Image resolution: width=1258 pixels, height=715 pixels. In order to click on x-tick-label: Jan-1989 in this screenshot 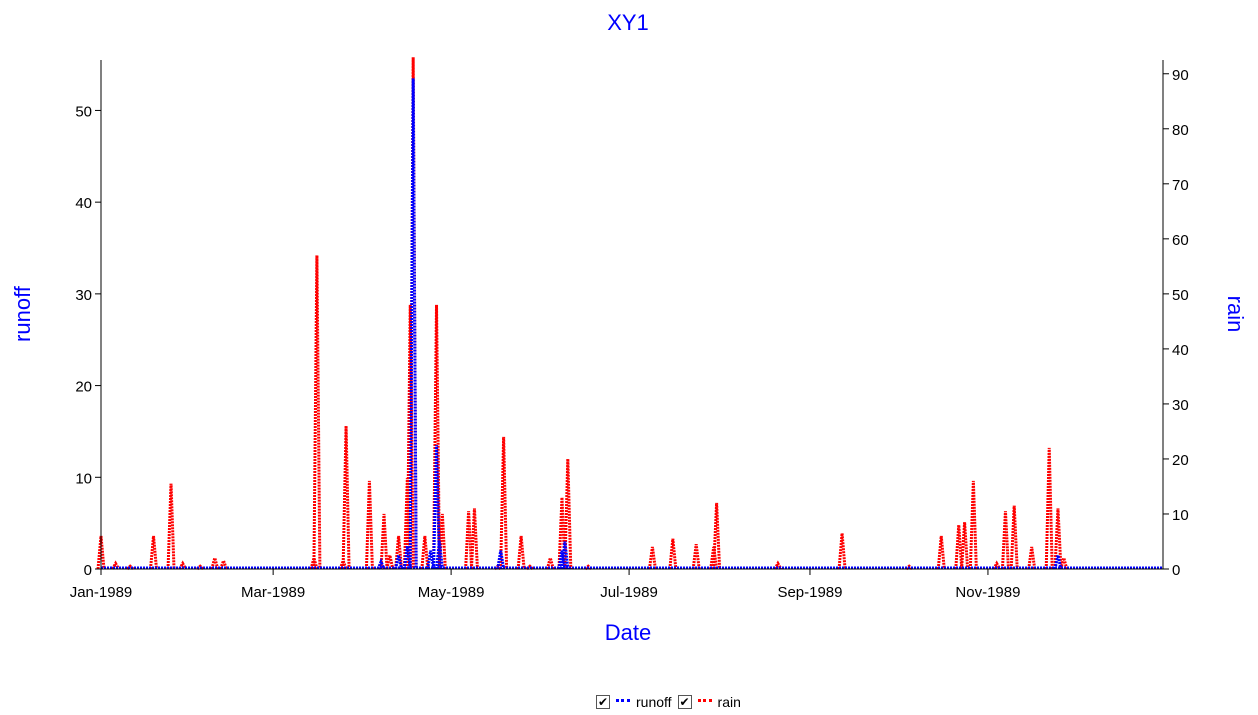, I will do `click(101, 592)`.